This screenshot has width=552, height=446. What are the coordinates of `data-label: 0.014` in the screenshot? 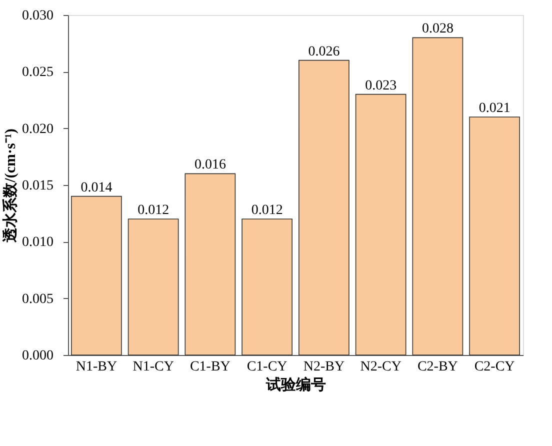 It's located at (96, 188).